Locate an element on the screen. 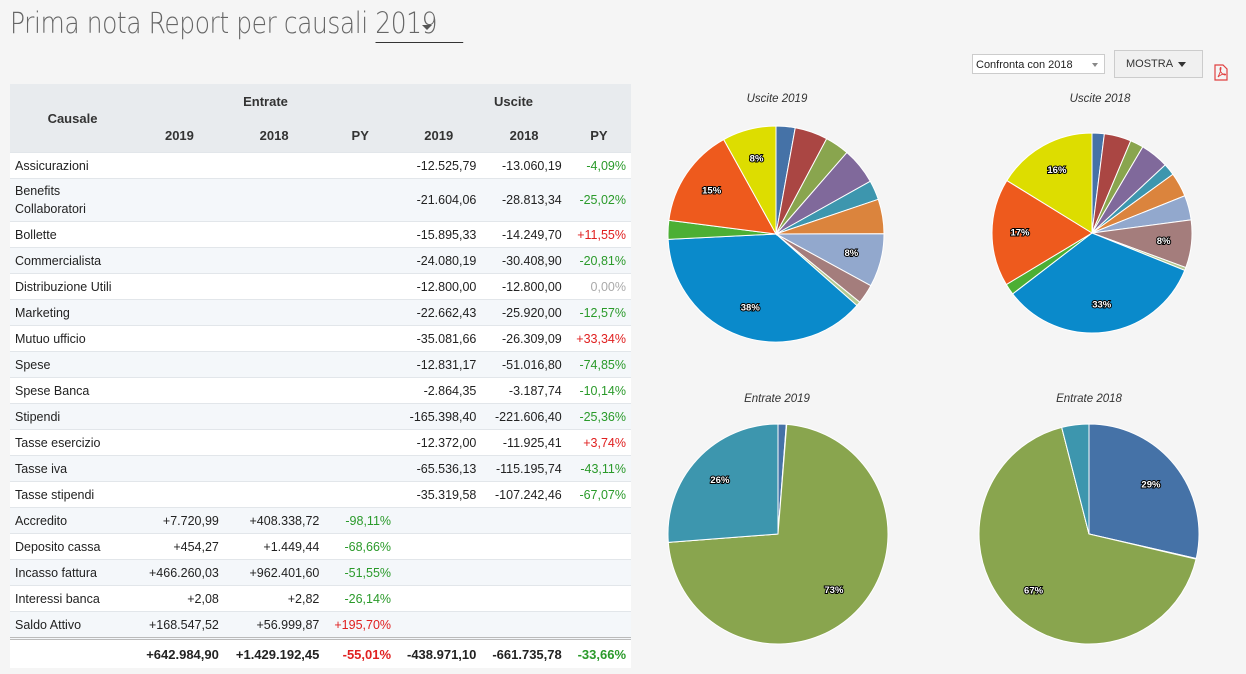  uscite-2018-cell: -115.195,74 is located at coordinates (524, 468).